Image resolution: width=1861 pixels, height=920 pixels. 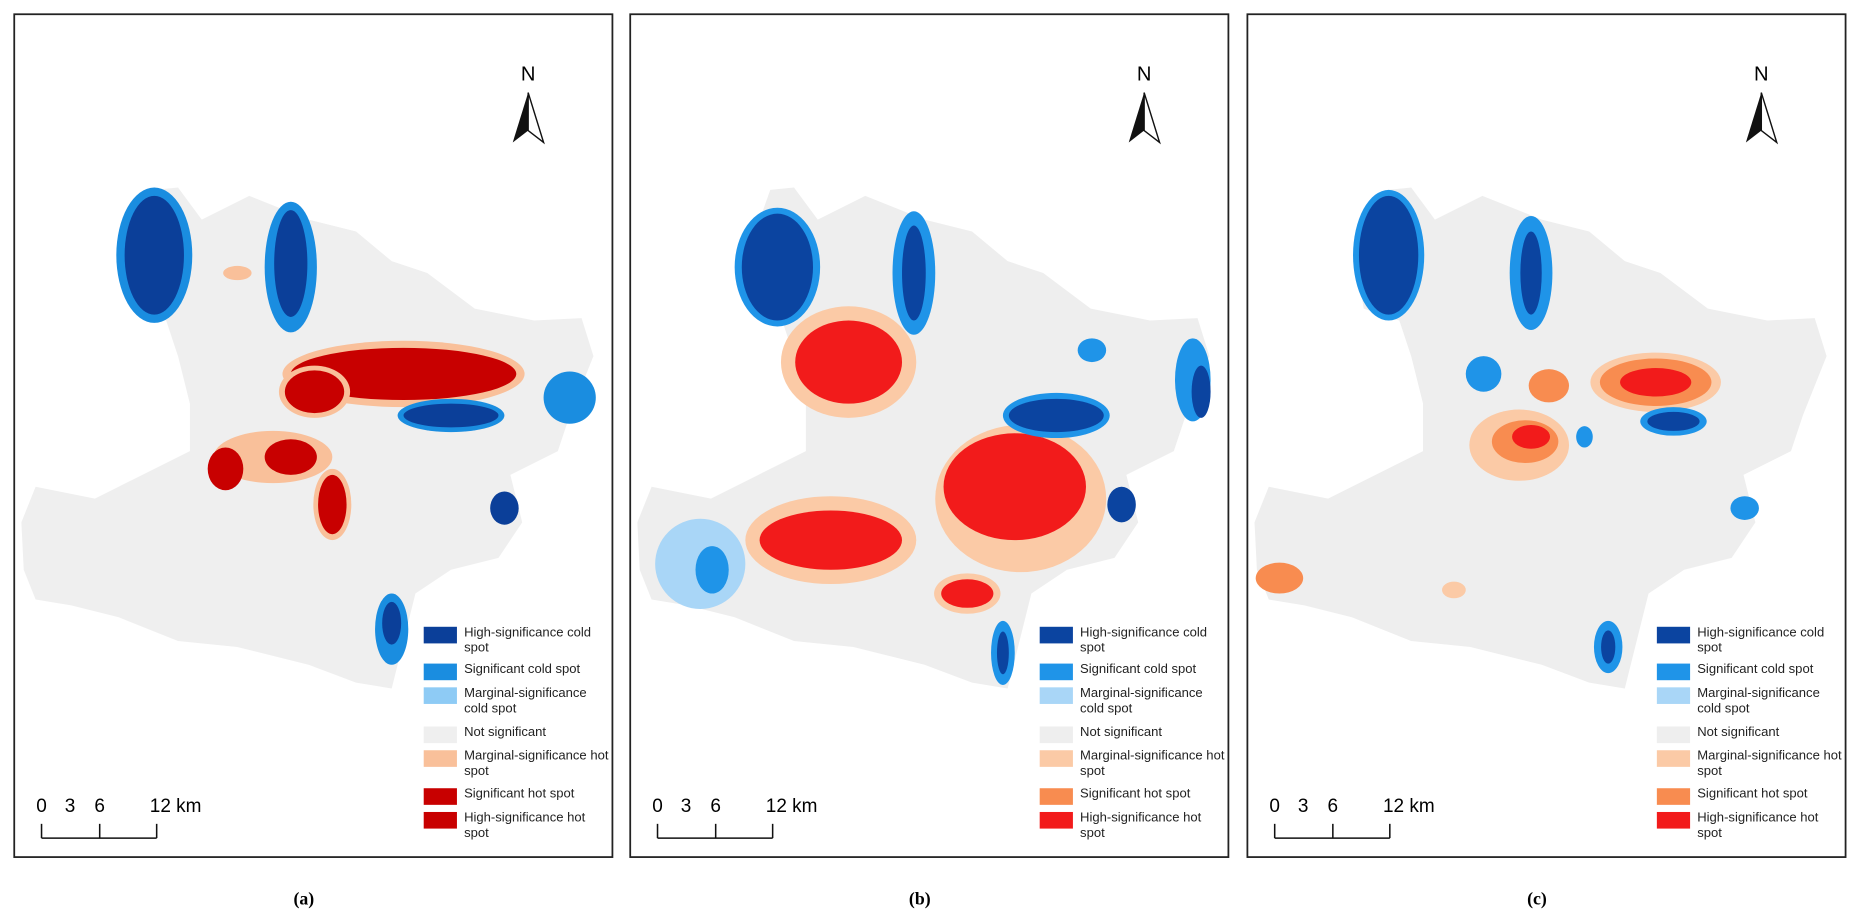 What do you see at coordinates (1537, 899) in the screenshot?
I see `panel-caption: (c)` at bounding box center [1537, 899].